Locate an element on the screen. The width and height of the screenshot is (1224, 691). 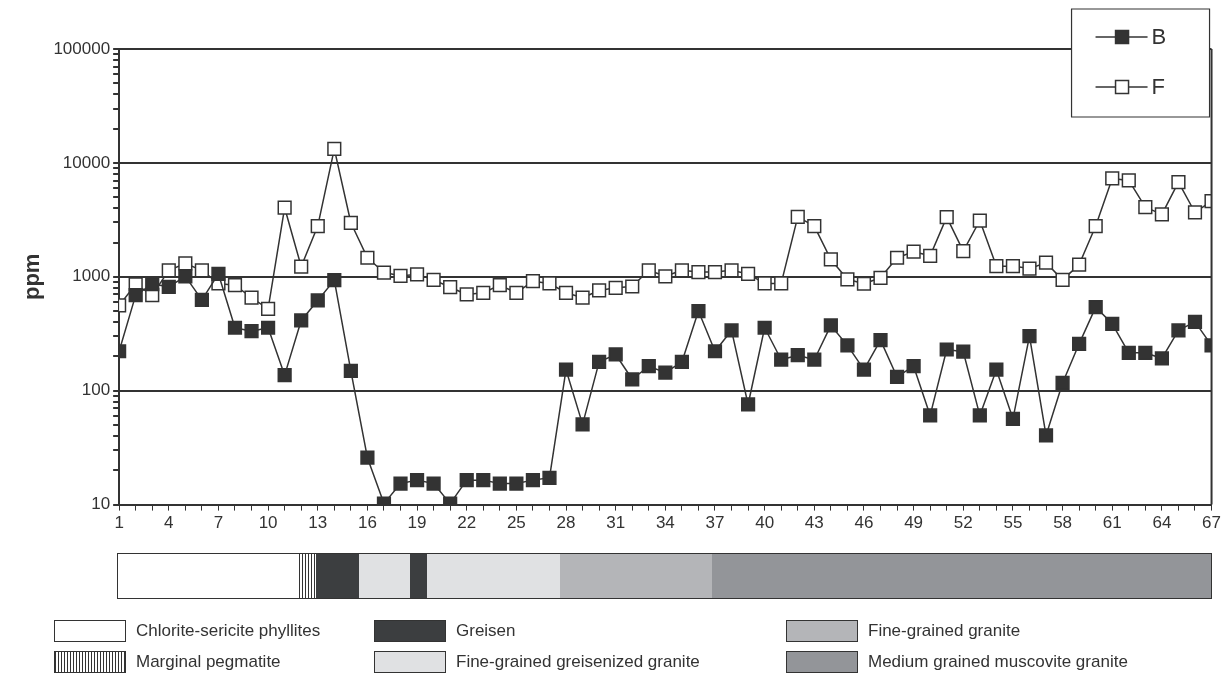
x-tick-label: 13 is located at coordinates (318, 523).